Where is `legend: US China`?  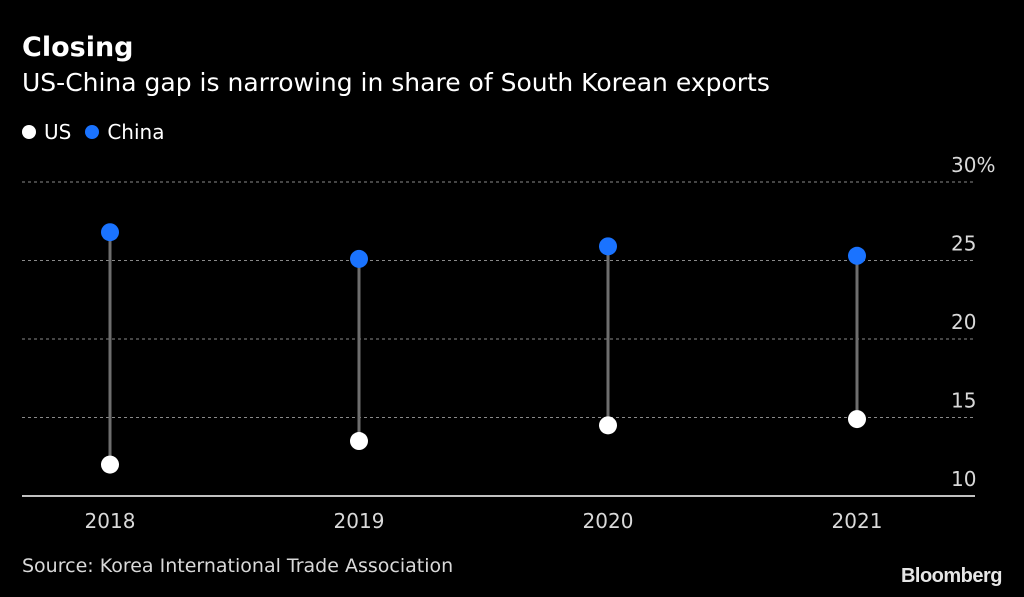 legend: US China is located at coordinates (100, 132).